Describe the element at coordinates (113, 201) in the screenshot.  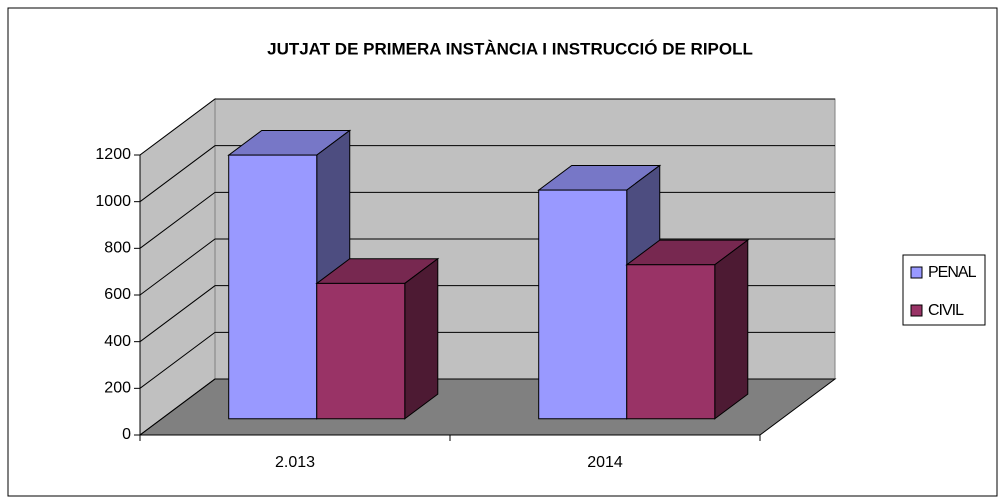
I see `y-tick-label: 1000` at that location.